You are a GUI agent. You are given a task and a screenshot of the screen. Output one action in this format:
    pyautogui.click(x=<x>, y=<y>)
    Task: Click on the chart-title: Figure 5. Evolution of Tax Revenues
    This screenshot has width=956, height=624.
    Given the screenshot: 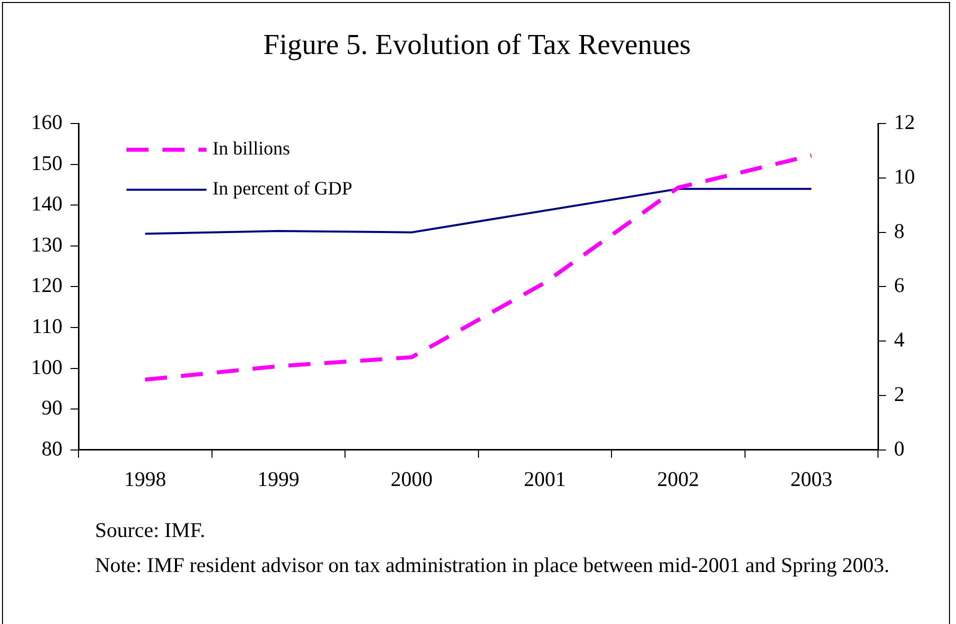 What is the action you would take?
    pyautogui.click(x=477, y=45)
    